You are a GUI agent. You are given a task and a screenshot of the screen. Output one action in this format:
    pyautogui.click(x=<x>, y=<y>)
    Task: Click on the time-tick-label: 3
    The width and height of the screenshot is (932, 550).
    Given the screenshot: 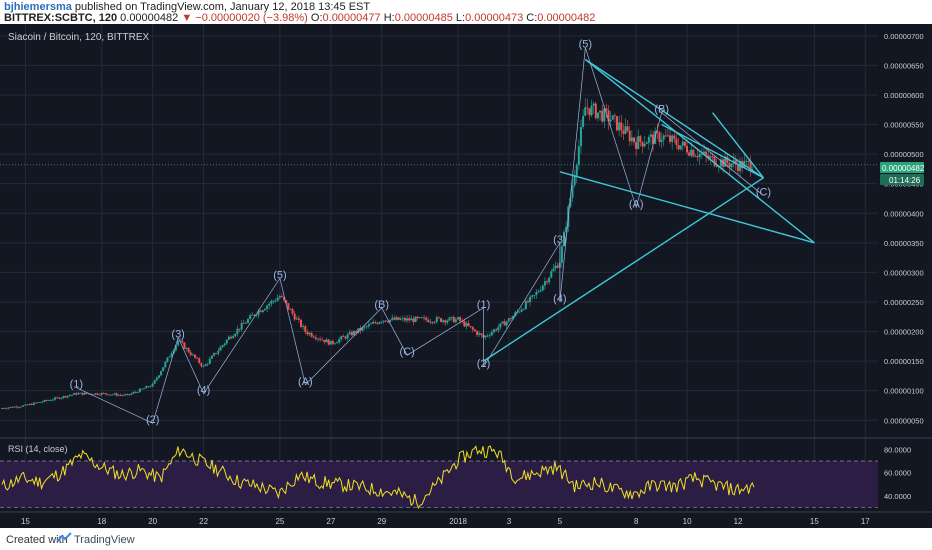 What is the action you would take?
    pyautogui.click(x=509, y=521)
    